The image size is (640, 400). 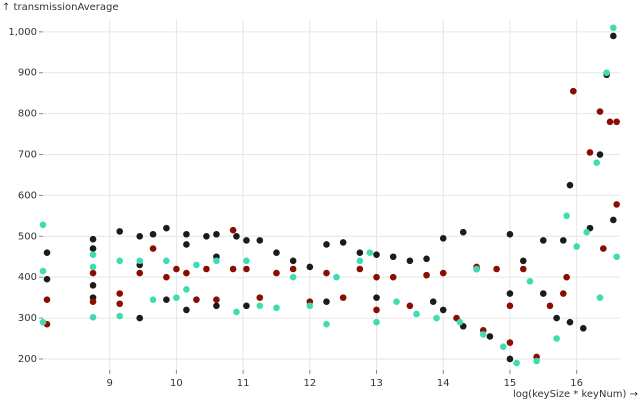 I want to click on y-tick-label: 800, so click(x=27, y=114).